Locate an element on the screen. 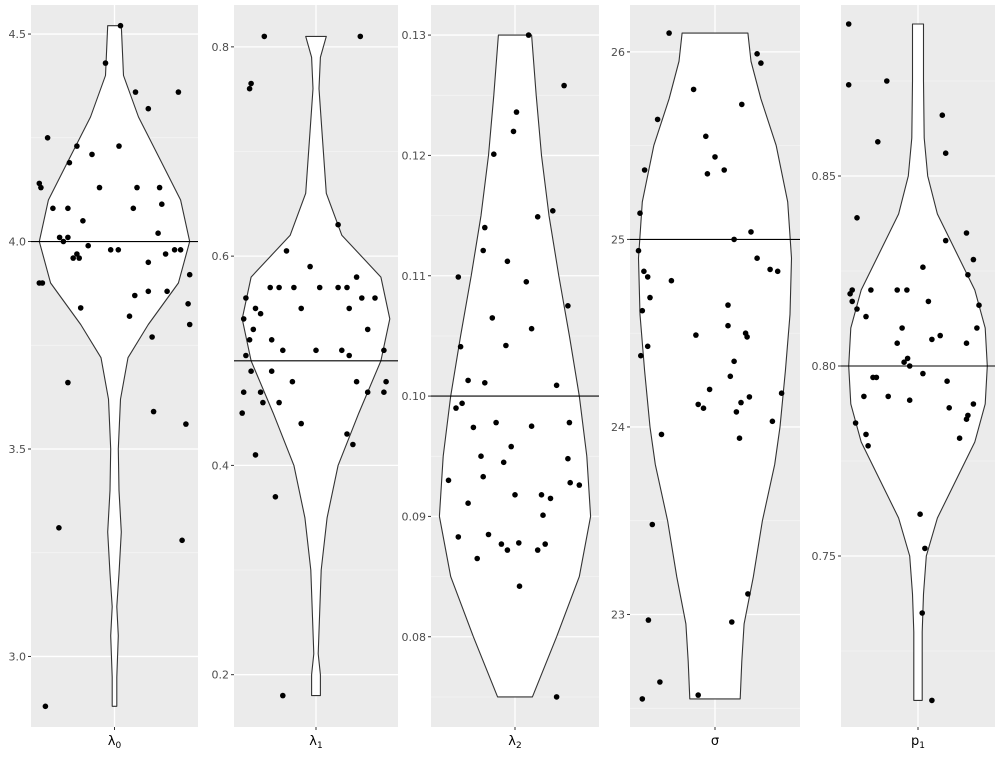  y-tick-label: 3.5 is located at coordinates (18, 449).